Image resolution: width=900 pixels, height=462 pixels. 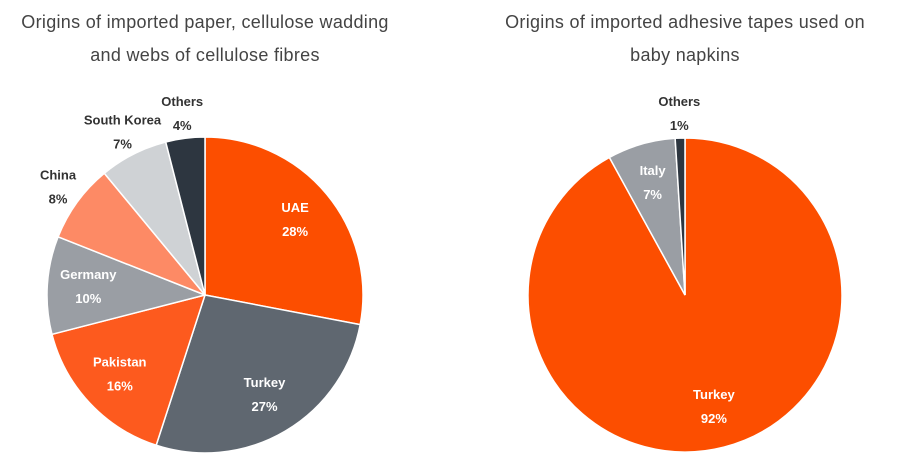 I want to click on slice-label: China, so click(x=58, y=175).